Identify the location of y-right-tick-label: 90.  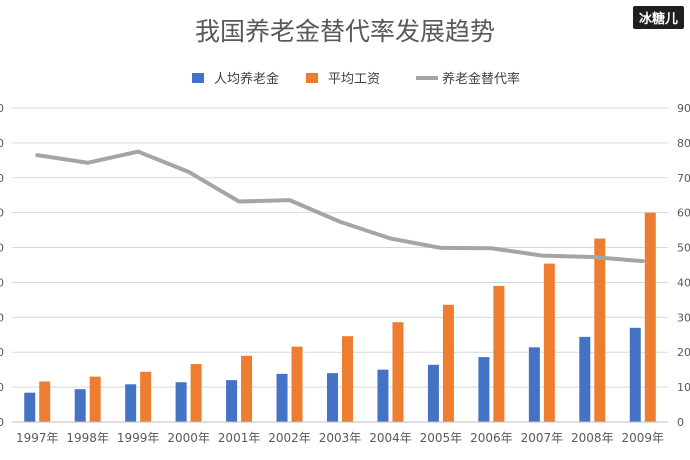
(683, 108).